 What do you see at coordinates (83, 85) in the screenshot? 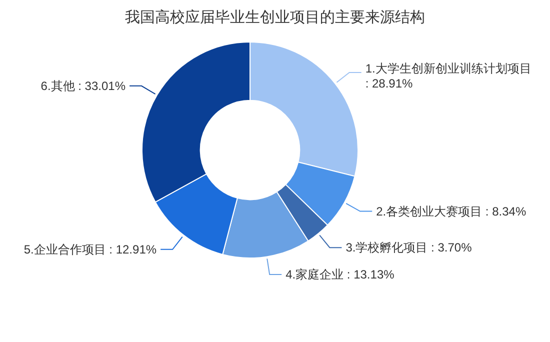
I see `slice-label: 6.其他 : 33.01%` at bounding box center [83, 85].